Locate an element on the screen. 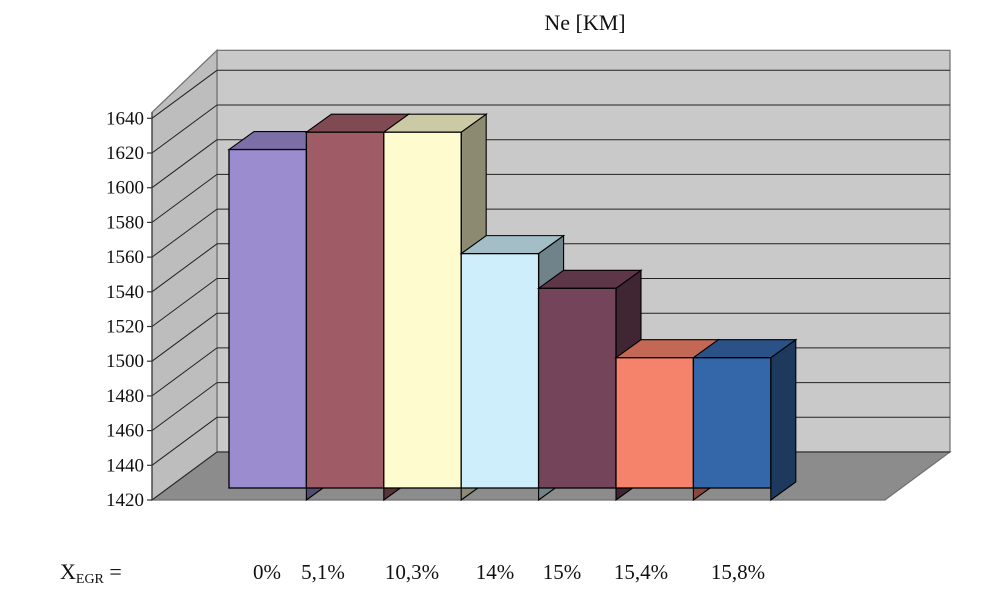 This screenshot has width=982, height=598. y-tick-label: 1460 is located at coordinates (125, 431).